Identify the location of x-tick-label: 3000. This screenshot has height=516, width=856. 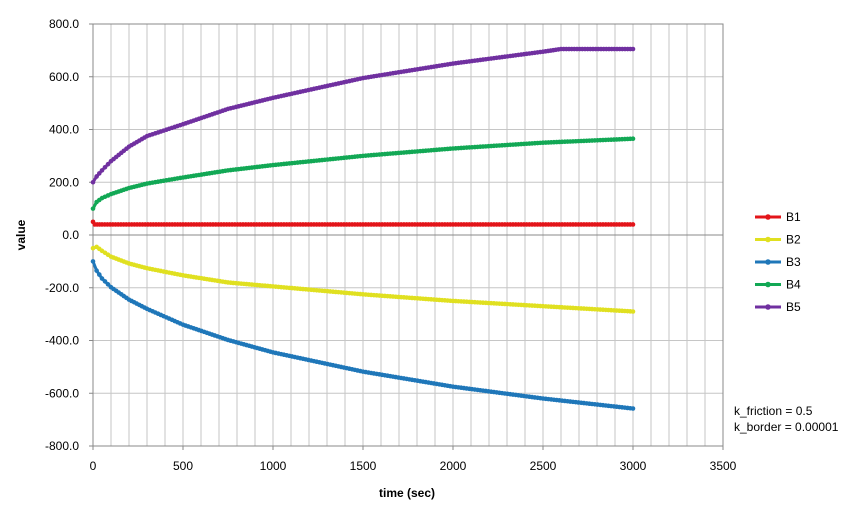
(633, 466).